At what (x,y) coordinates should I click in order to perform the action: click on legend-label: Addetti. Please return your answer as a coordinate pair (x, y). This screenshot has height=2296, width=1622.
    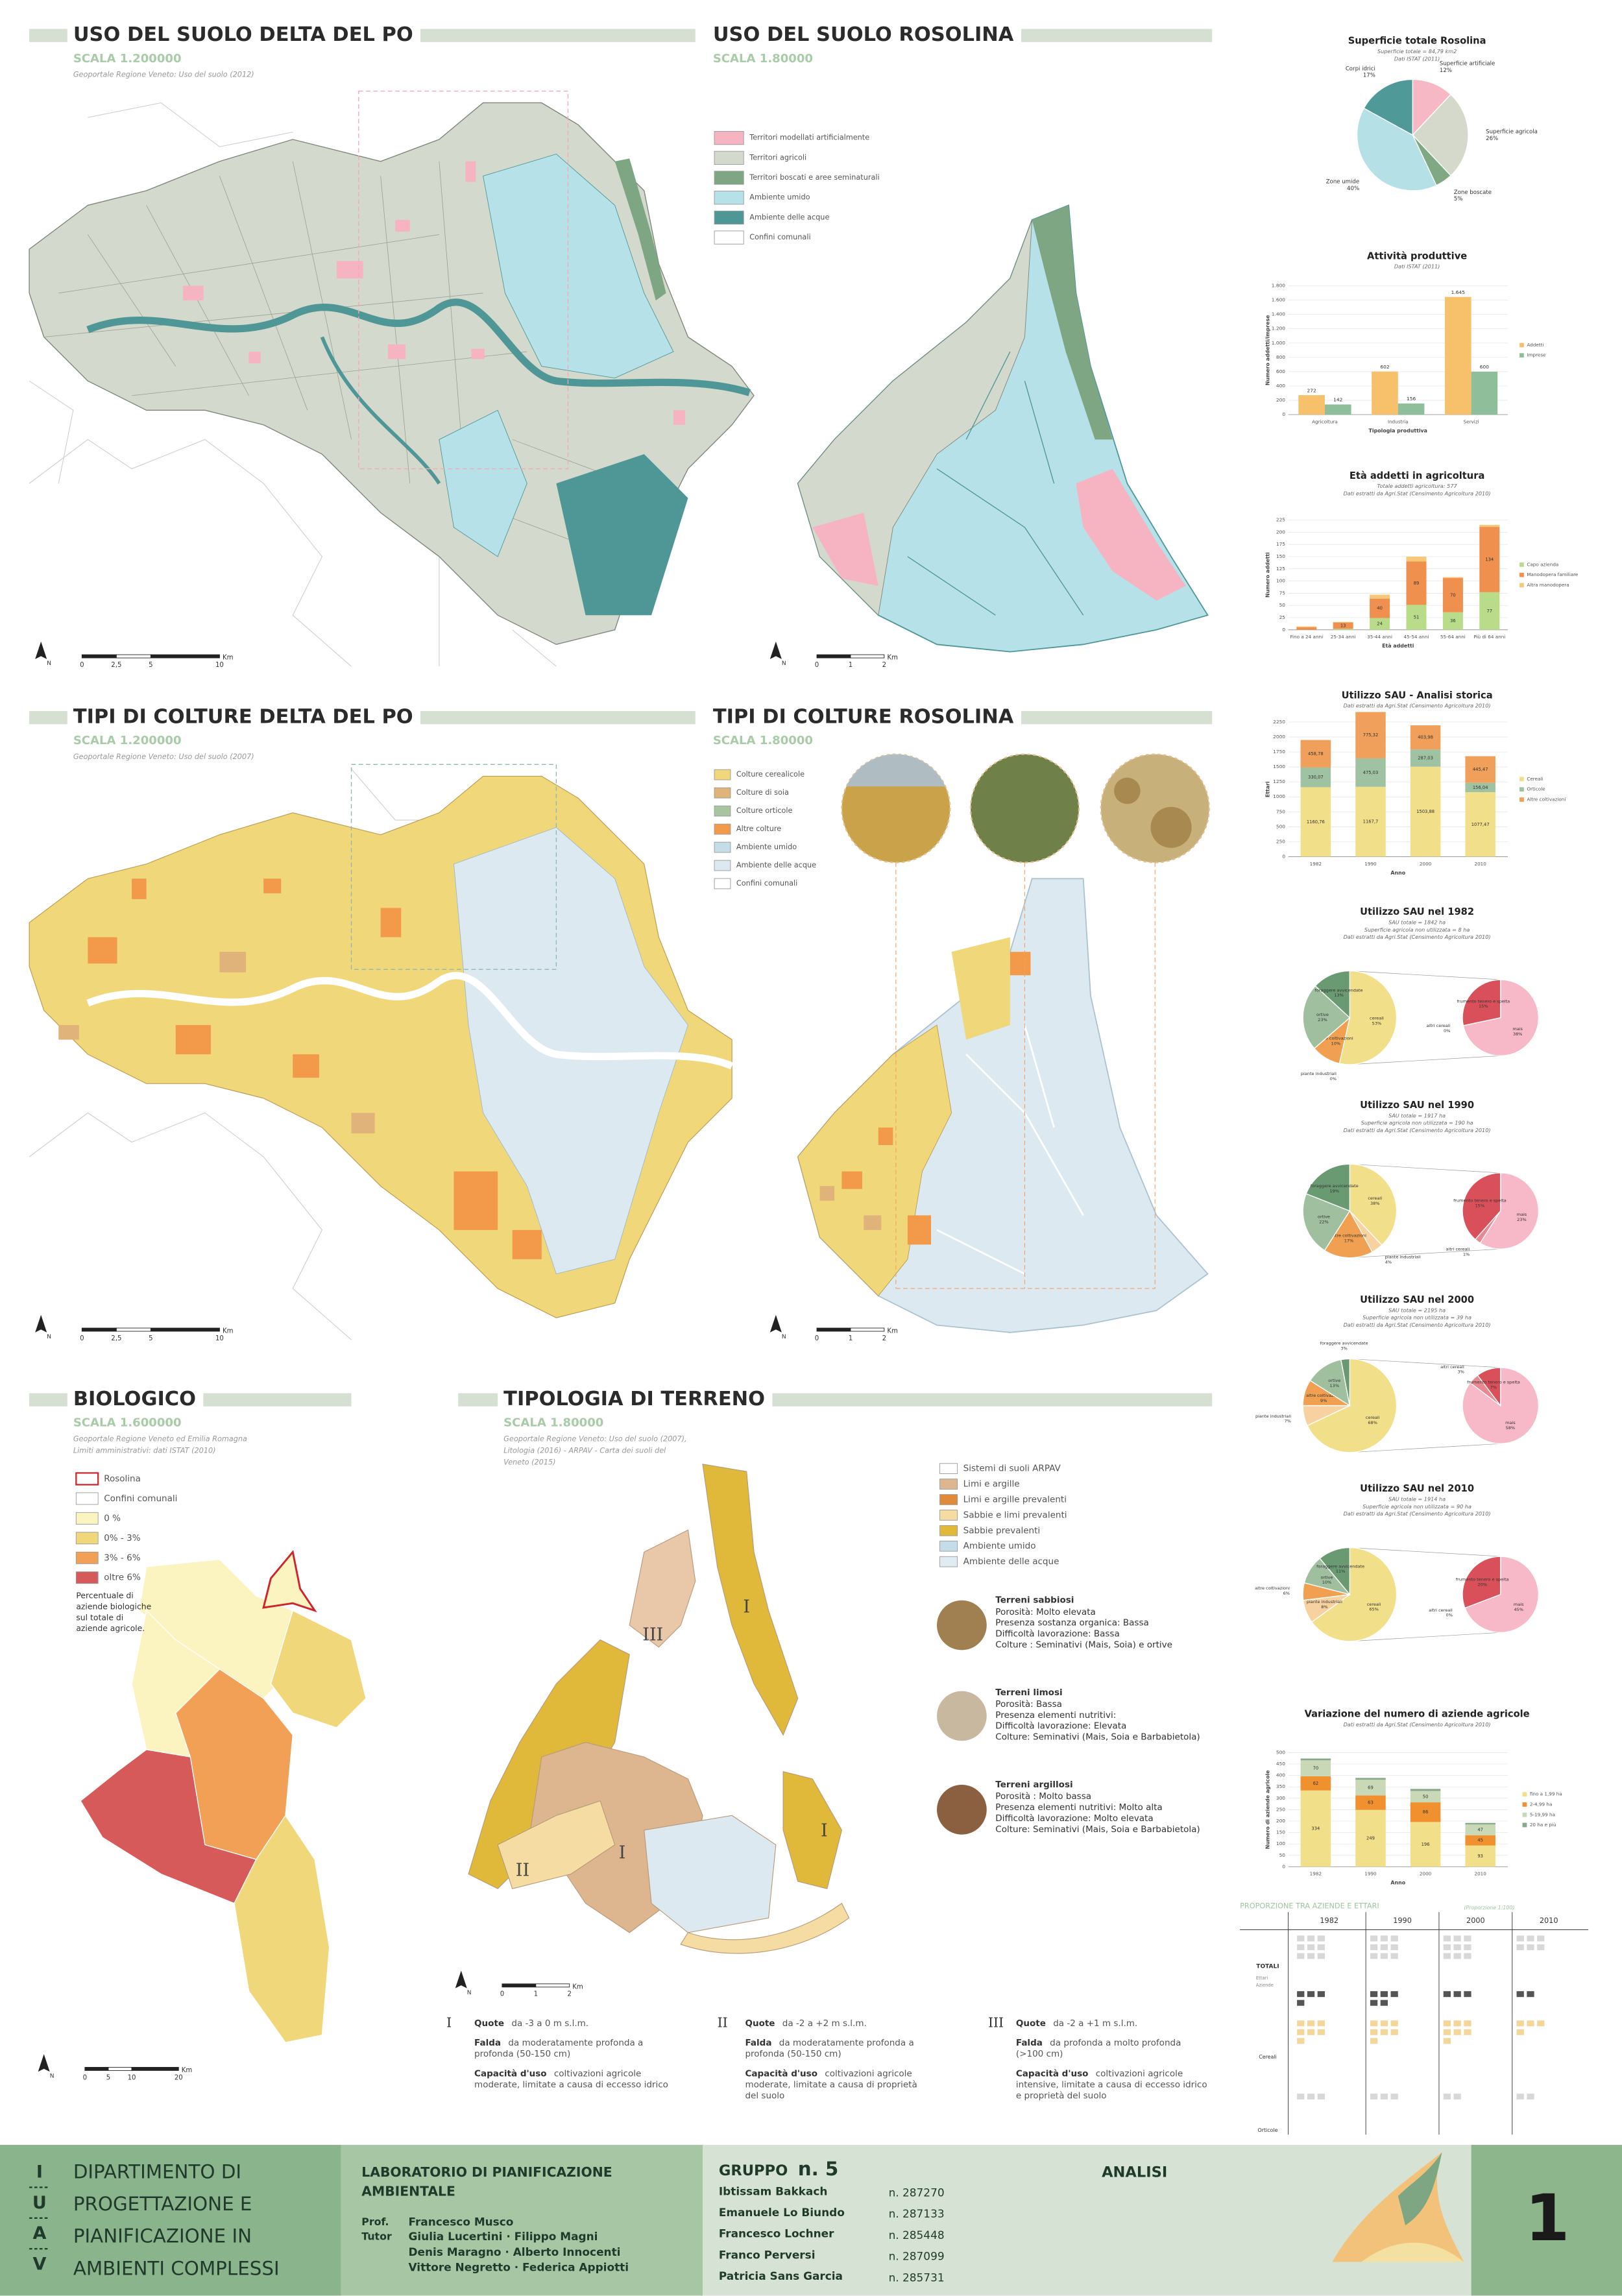
    Looking at the image, I should click on (1535, 345).